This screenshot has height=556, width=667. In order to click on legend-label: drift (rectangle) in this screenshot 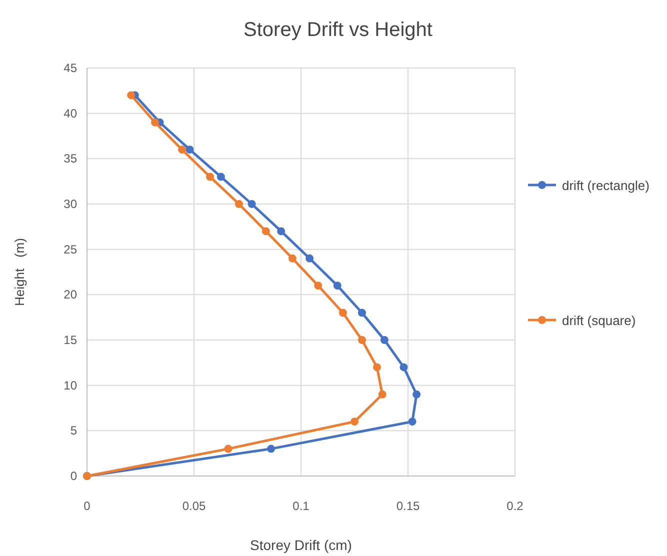, I will do `click(606, 185)`.